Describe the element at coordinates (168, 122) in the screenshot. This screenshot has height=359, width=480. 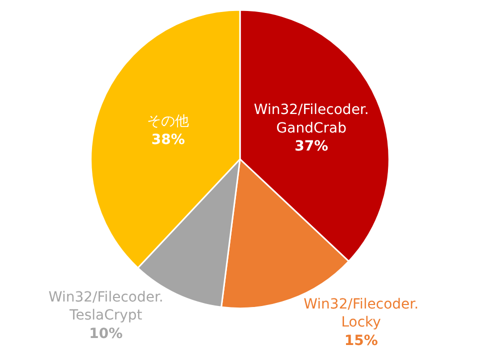
I see `slice-label: その他` at that location.